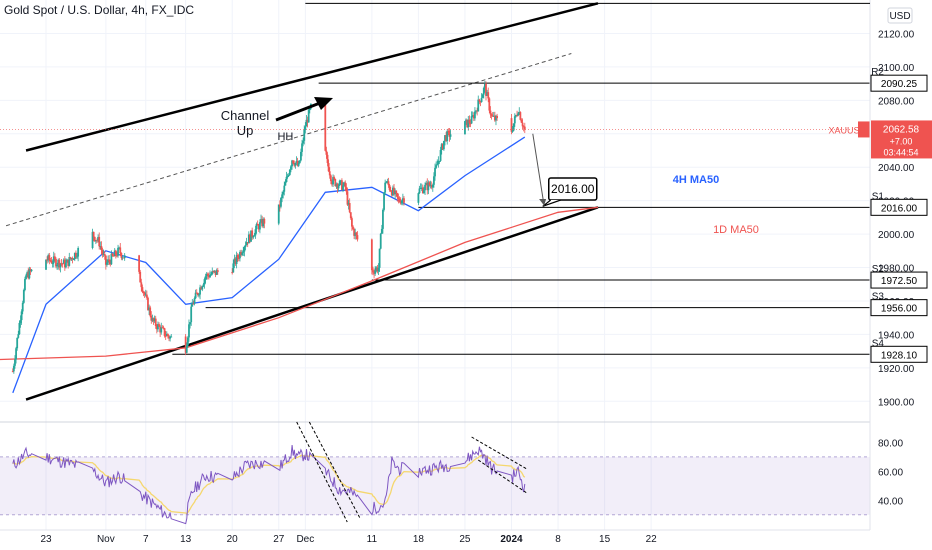 This screenshot has height=550, width=932. I want to click on time-tick-label: 13, so click(186, 539).